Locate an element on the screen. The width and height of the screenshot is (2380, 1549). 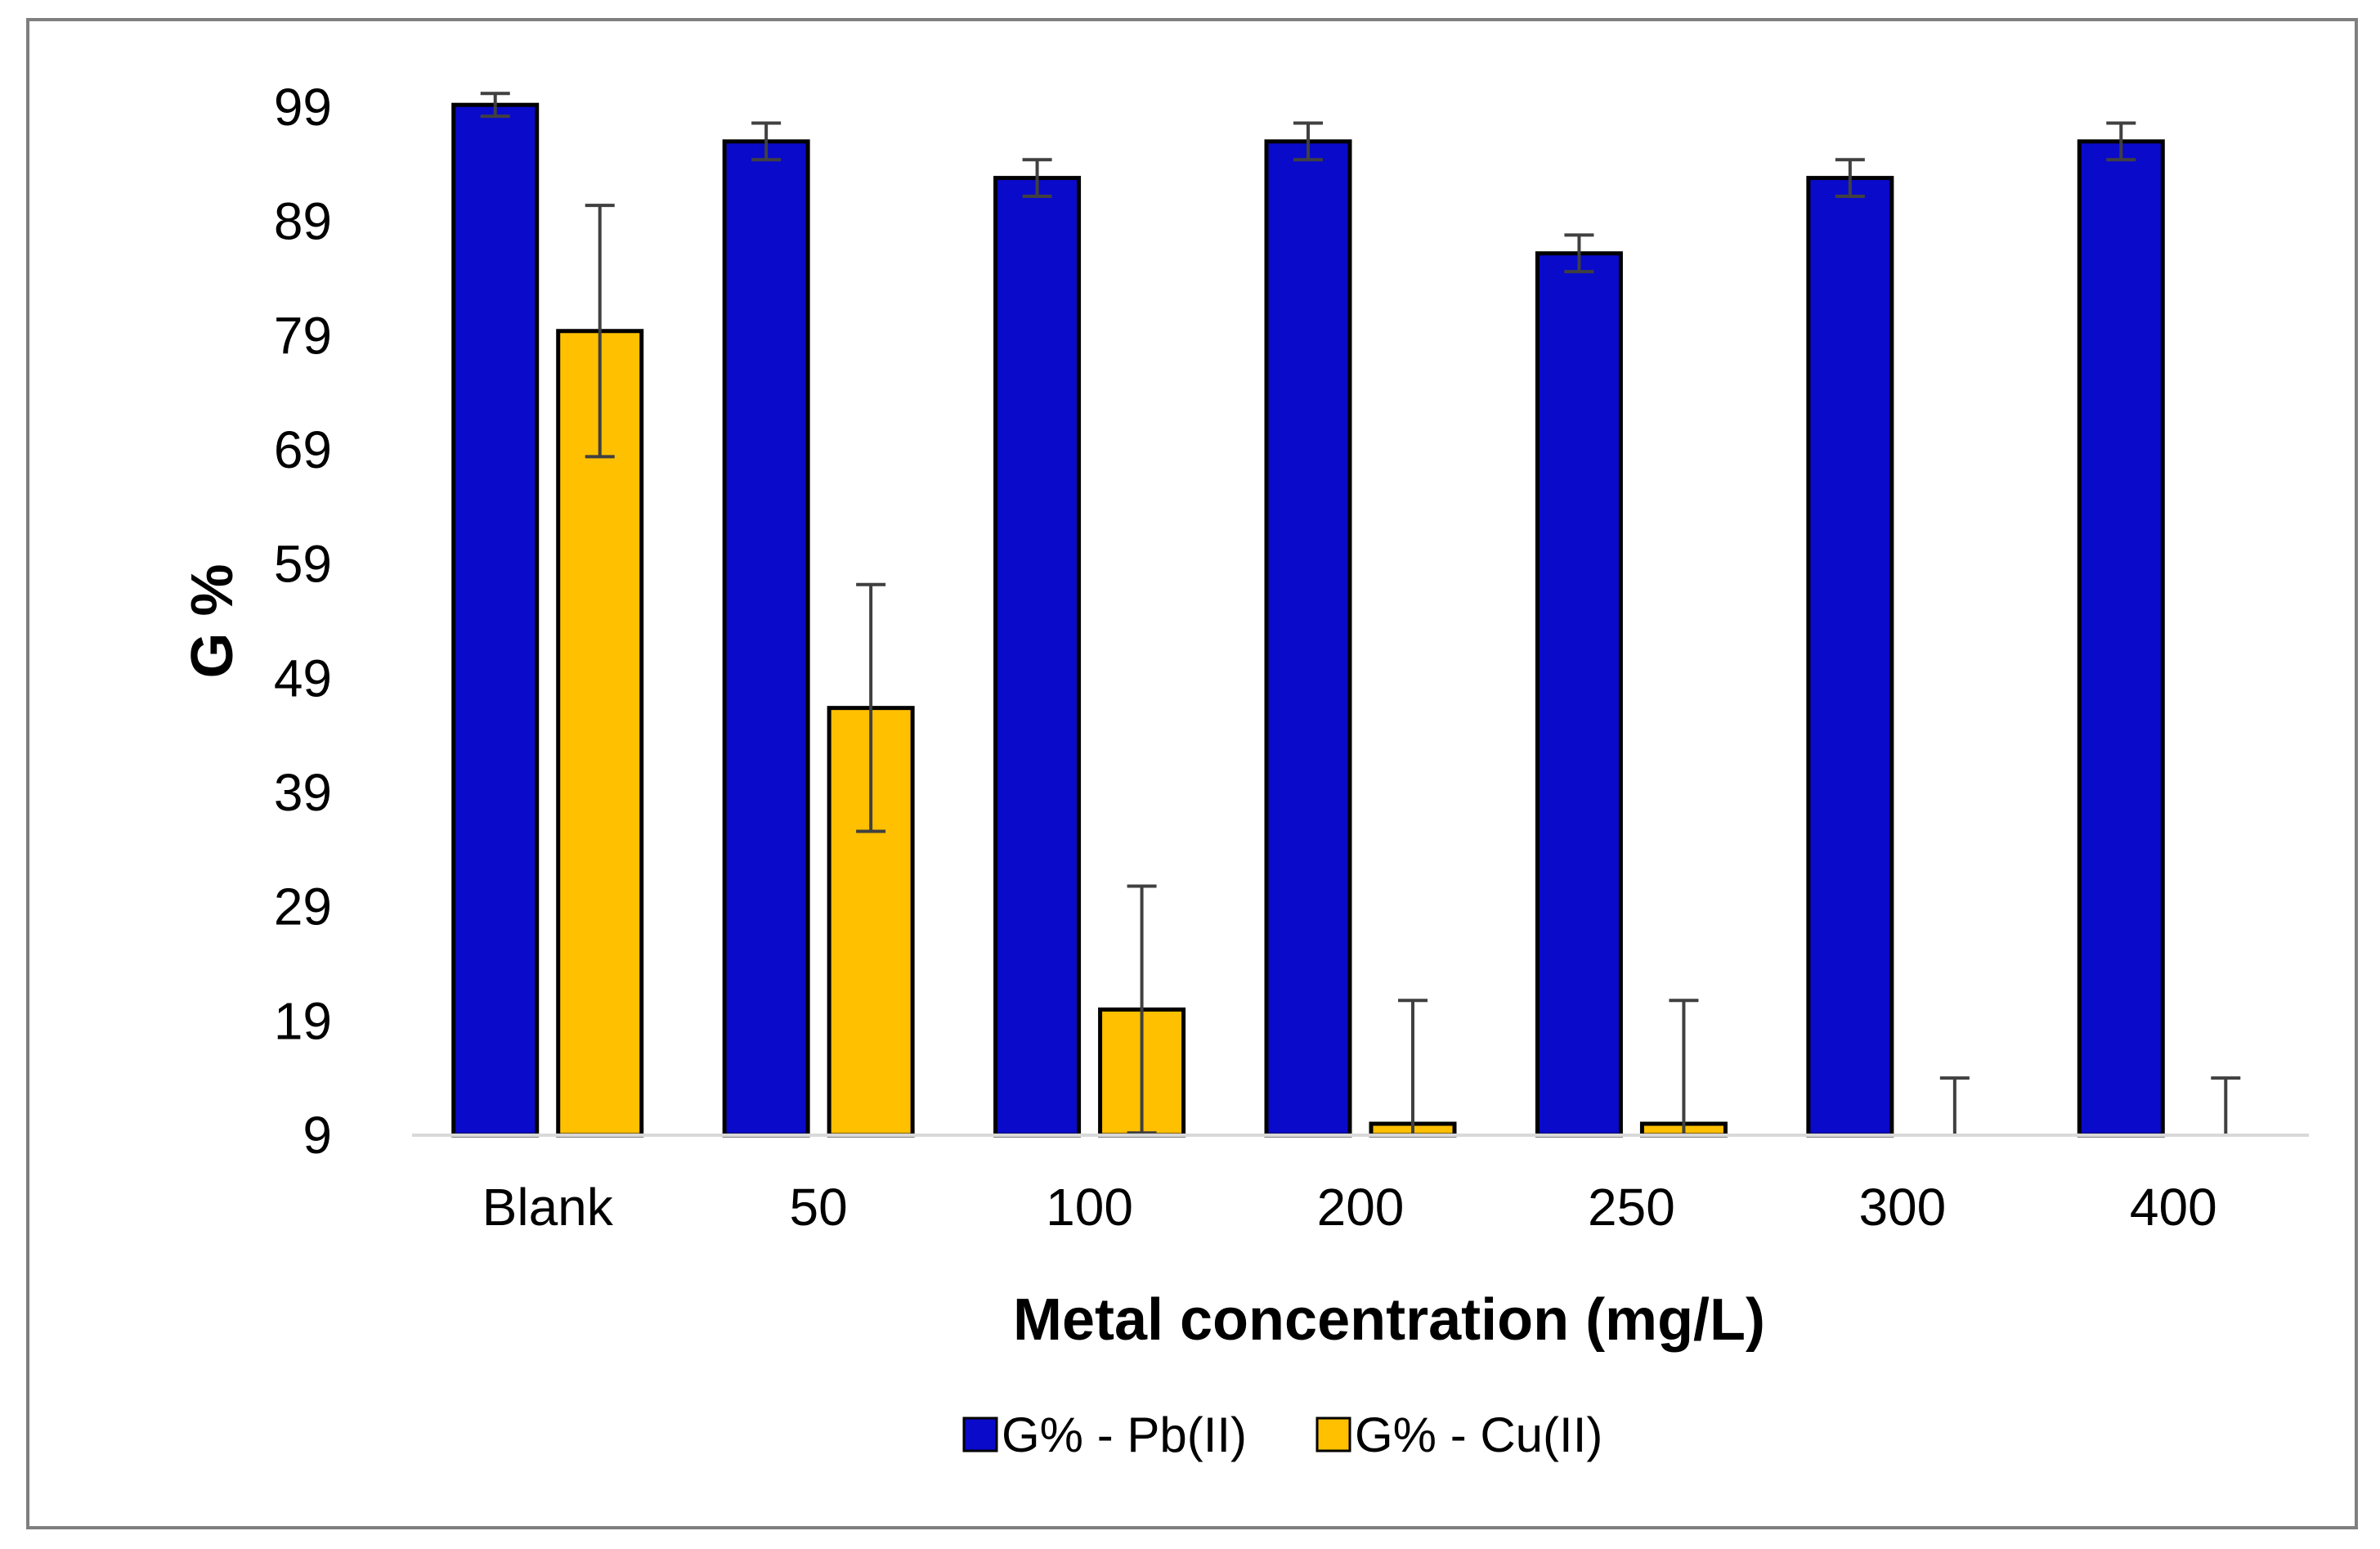
x-tick-label: 200 is located at coordinates (1361, 1207).